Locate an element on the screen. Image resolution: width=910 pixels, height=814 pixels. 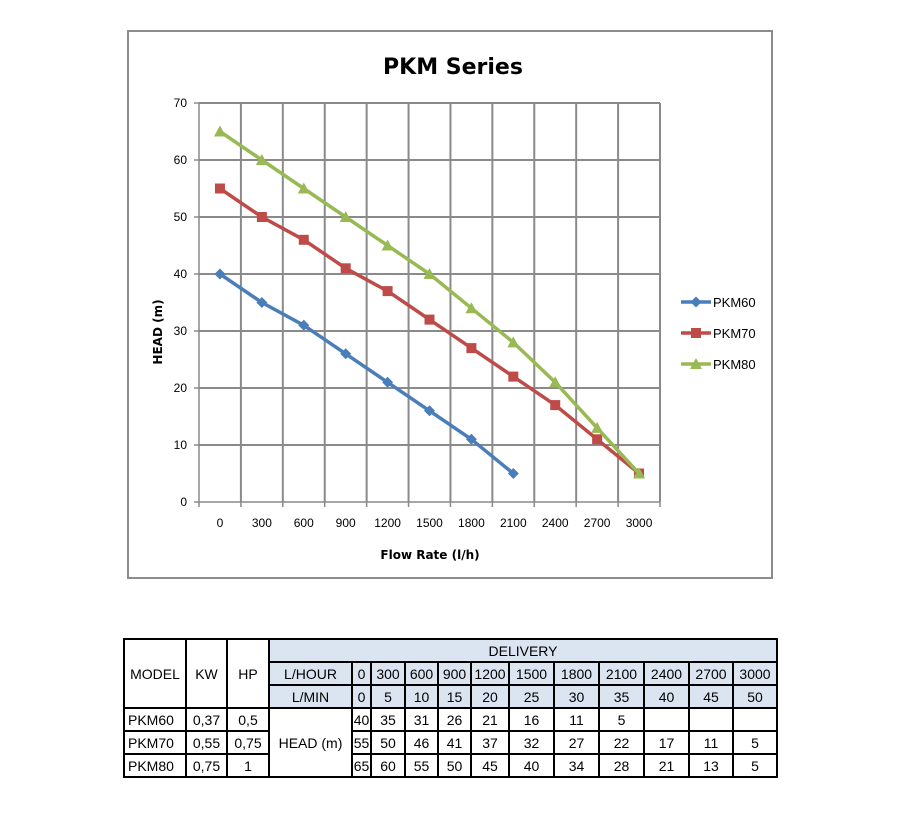
lhour-value: 3000 is located at coordinates (755, 673).